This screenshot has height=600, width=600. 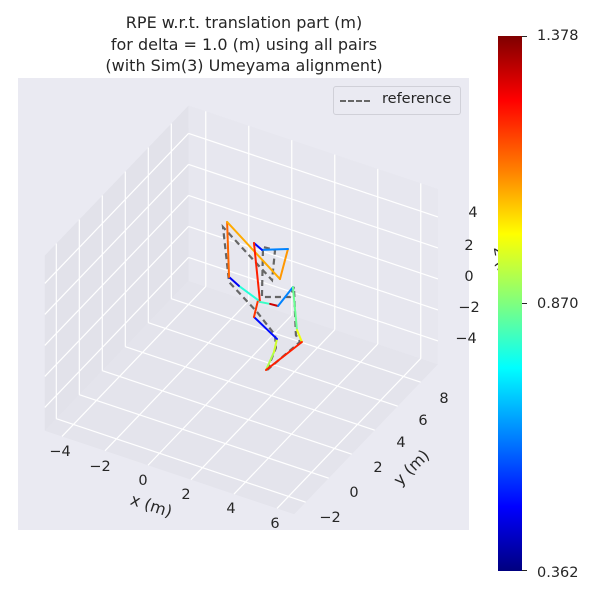 What do you see at coordinates (510, 303) in the screenshot?
I see `colorbar` at bounding box center [510, 303].